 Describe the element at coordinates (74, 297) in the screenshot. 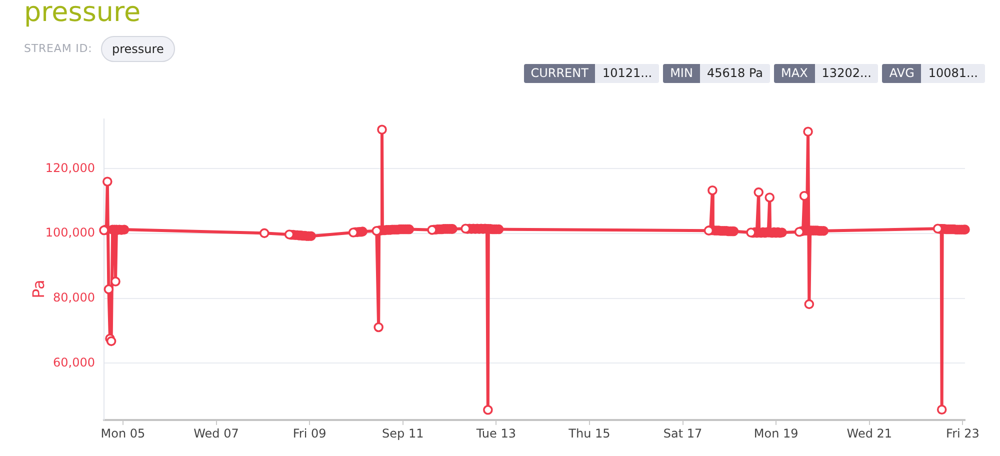

I see `y-tick-label: 80,000` at that location.